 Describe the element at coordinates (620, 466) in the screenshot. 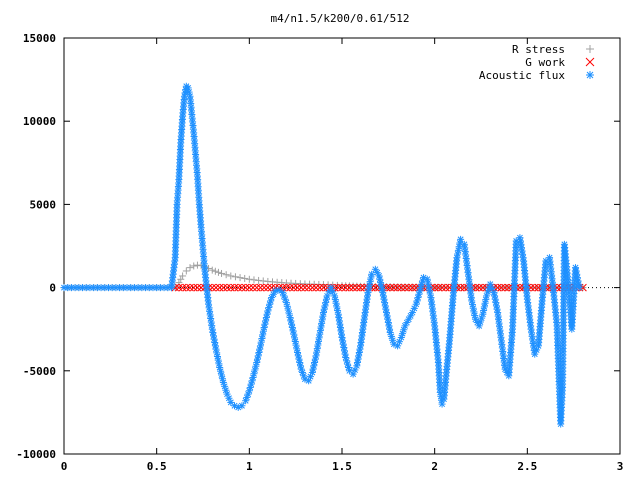

I see `x-tick-label: 3` at that location.